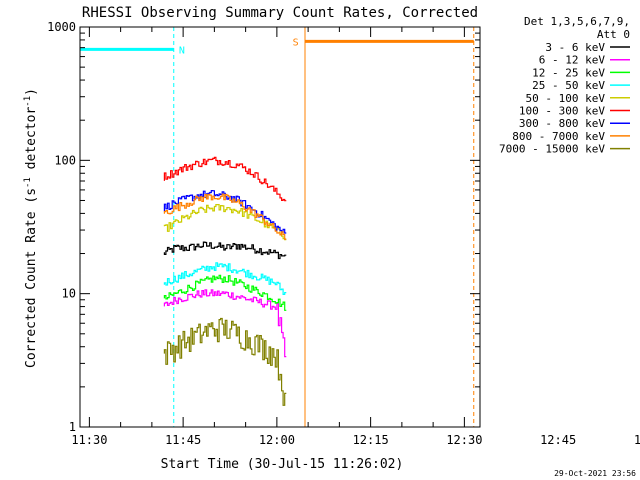  I want to click on y-axis-label-main: Corrected Count Rate (s, so click(31, 278).